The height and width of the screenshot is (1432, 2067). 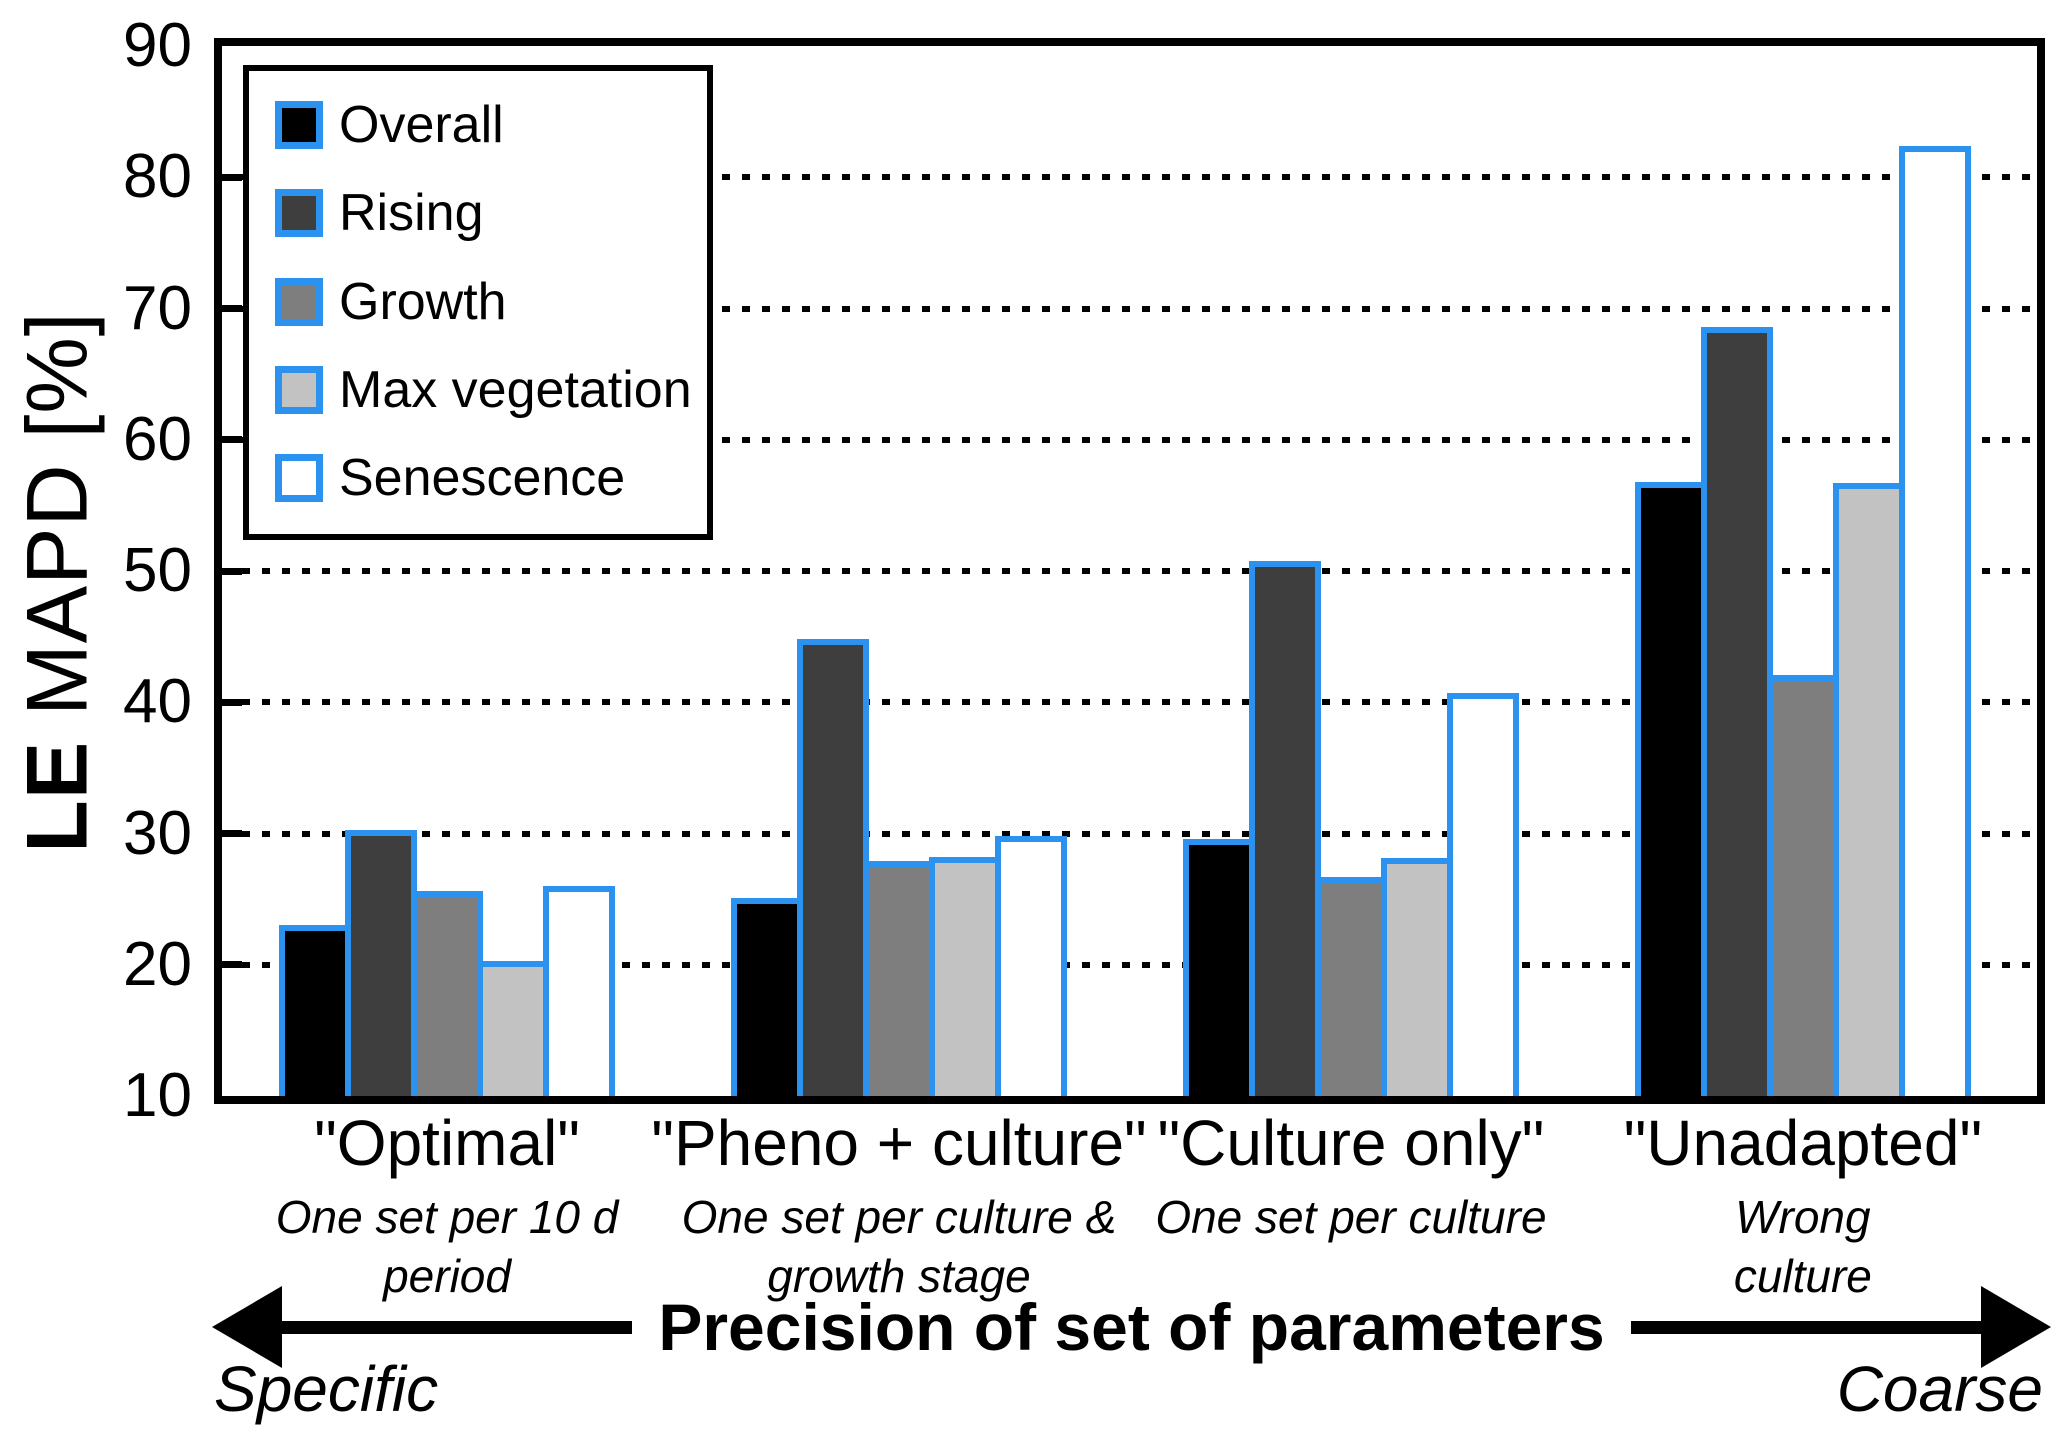 What do you see at coordinates (1482, 894) in the screenshot?
I see `bar-senescence-culture-only` at bounding box center [1482, 894].